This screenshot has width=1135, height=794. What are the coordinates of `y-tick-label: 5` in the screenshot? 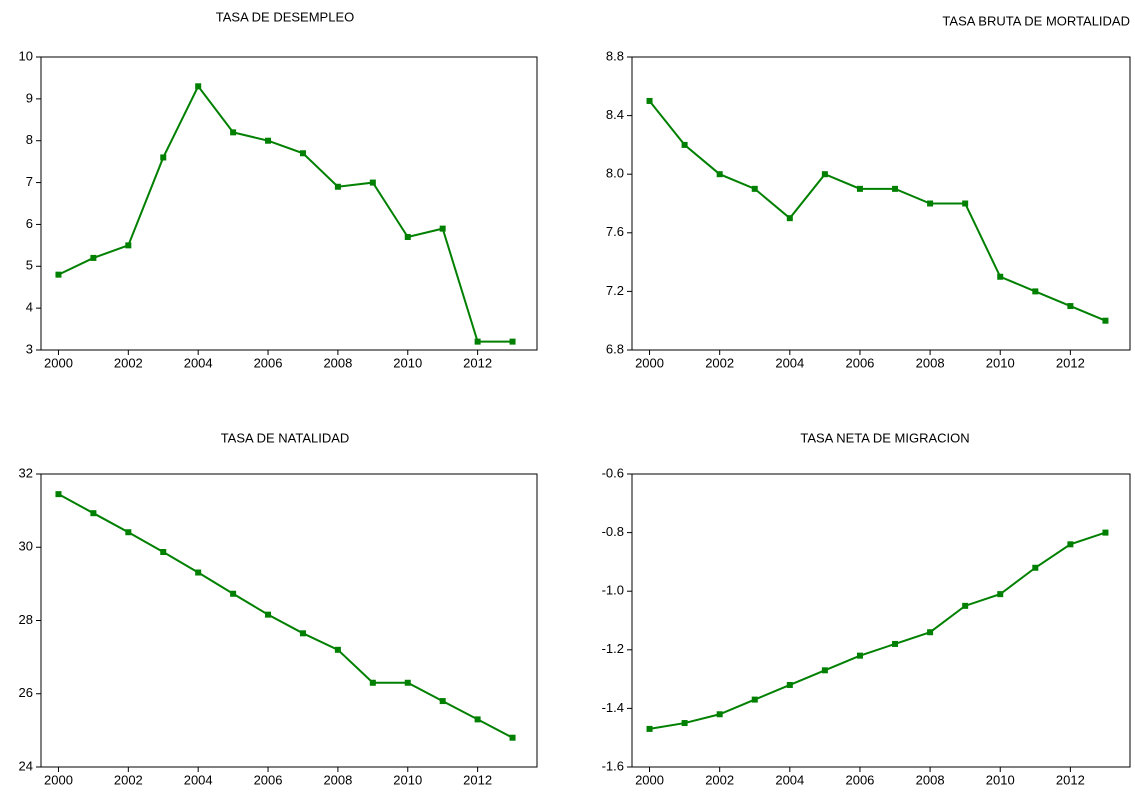 It's located at (29, 265).